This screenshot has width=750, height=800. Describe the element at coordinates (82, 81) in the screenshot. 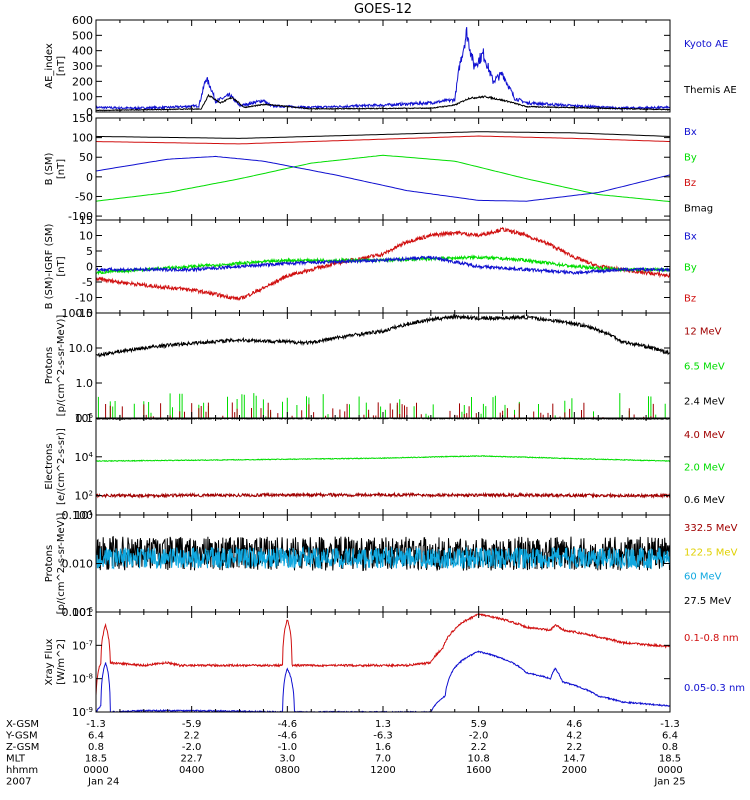

I see `y-tick-label: 200` at that location.